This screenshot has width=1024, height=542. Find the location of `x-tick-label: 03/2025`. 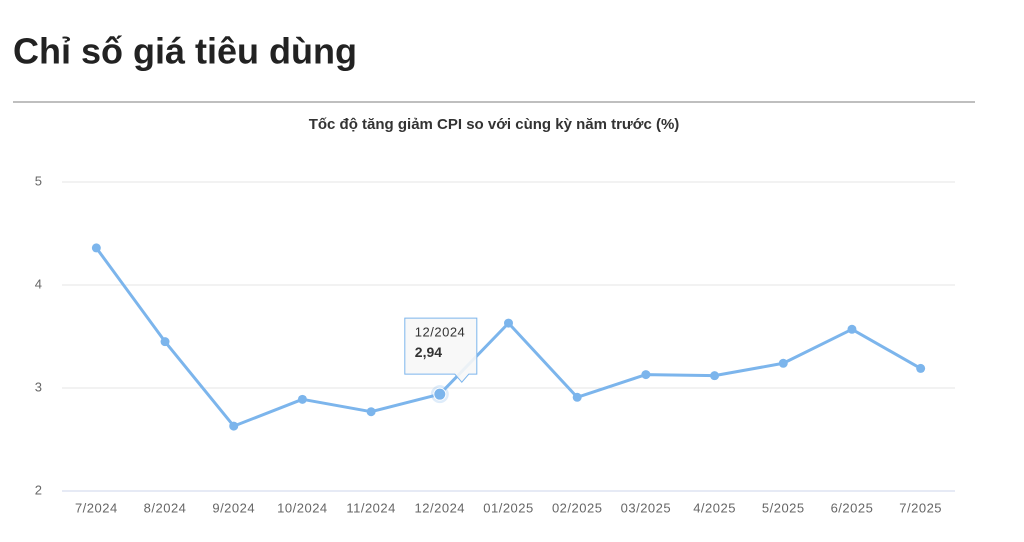

x-tick-label: 03/2025 is located at coordinates (646, 507).